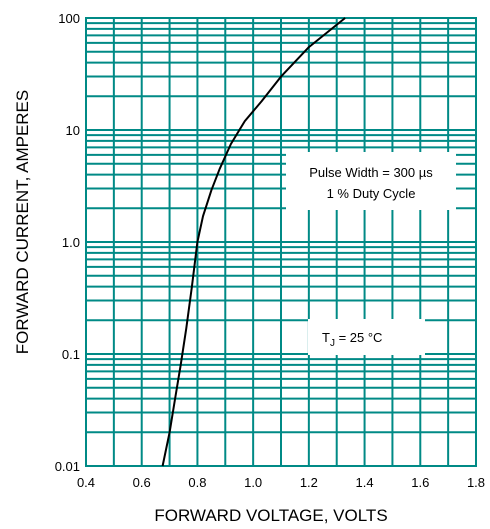 The width and height of the screenshot is (490, 529). I want to click on junction-temp-box, so click(366, 337).